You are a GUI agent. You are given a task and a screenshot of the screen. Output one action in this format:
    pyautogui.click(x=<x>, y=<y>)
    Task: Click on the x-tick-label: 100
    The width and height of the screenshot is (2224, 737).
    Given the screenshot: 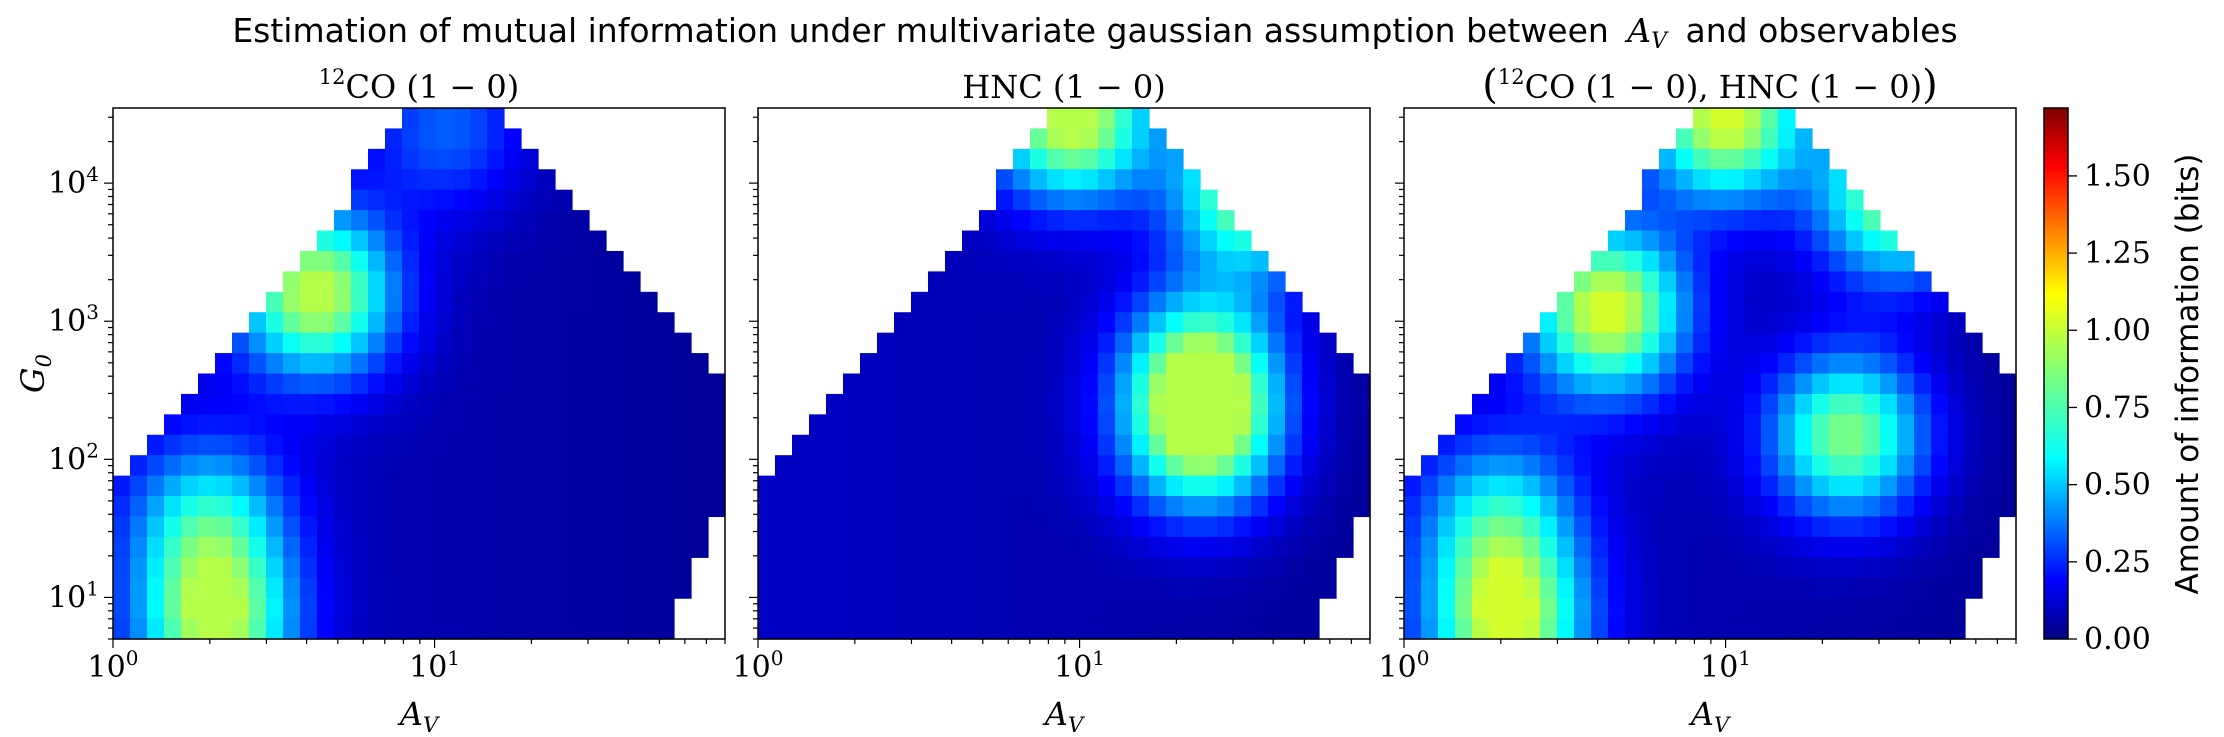 What is the action you would take?
    pyautogui.click(x=758, y=665)
    